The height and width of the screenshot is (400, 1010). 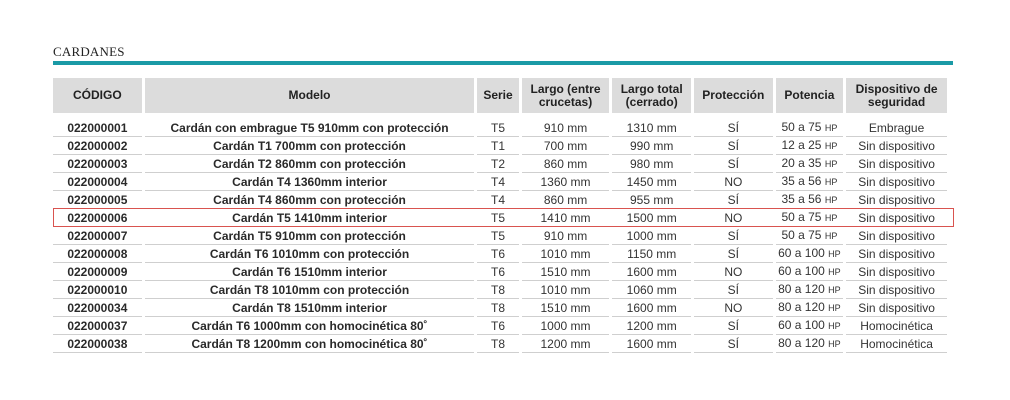 What do you see at coordinates (498, 290) in the screenshot?
I see `cell-serie: T8` at bounding box center [498, 290].